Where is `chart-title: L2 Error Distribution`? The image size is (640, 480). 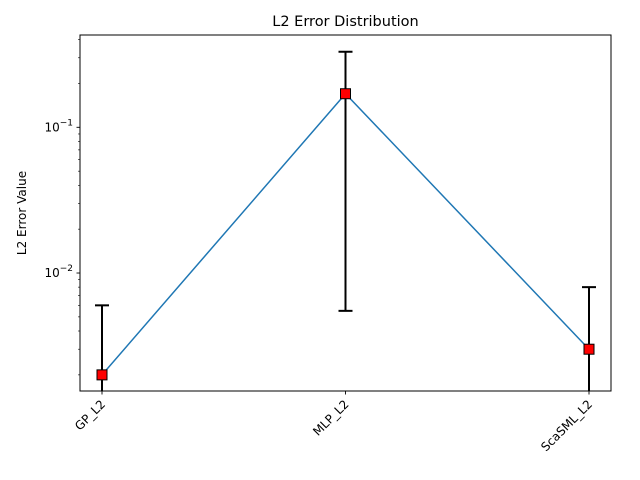
chart-title: L2 Error Distribution is located at coordinates (345, 22).